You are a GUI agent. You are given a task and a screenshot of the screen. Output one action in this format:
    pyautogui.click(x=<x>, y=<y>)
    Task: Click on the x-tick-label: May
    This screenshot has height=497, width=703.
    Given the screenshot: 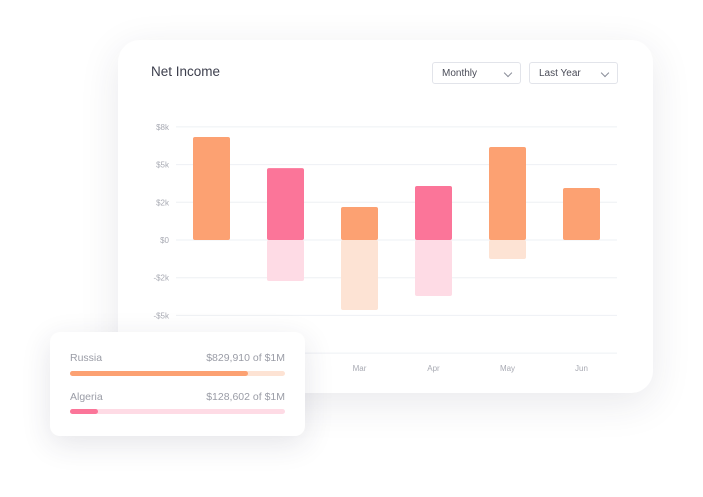 What is the action you would take?
    pyautogui.click(x=507, y=368)
    